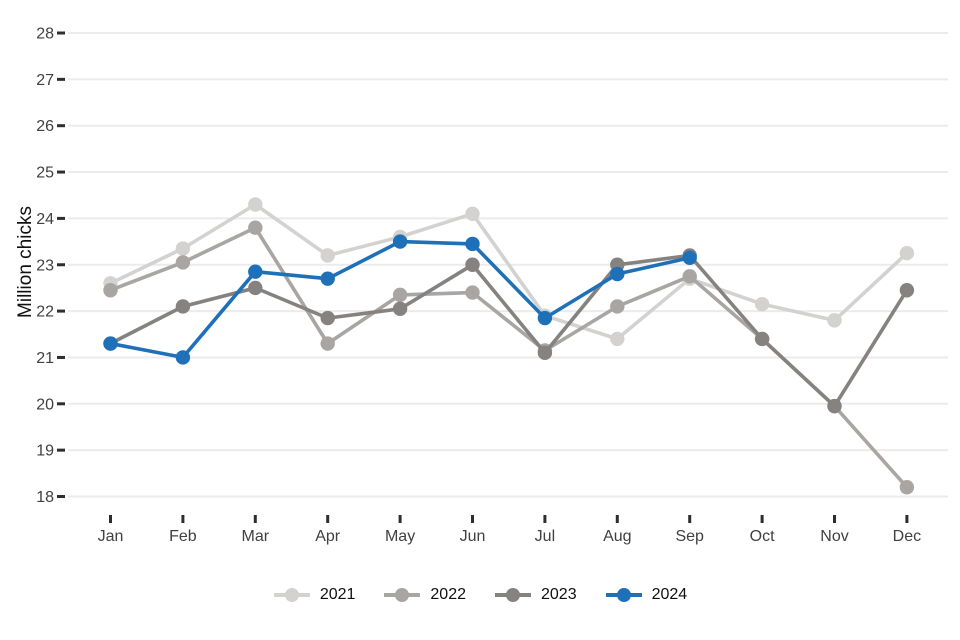 This screenshot has height=640, width=960. I want to click on data-point-2022-Aug, so click(617, 306).